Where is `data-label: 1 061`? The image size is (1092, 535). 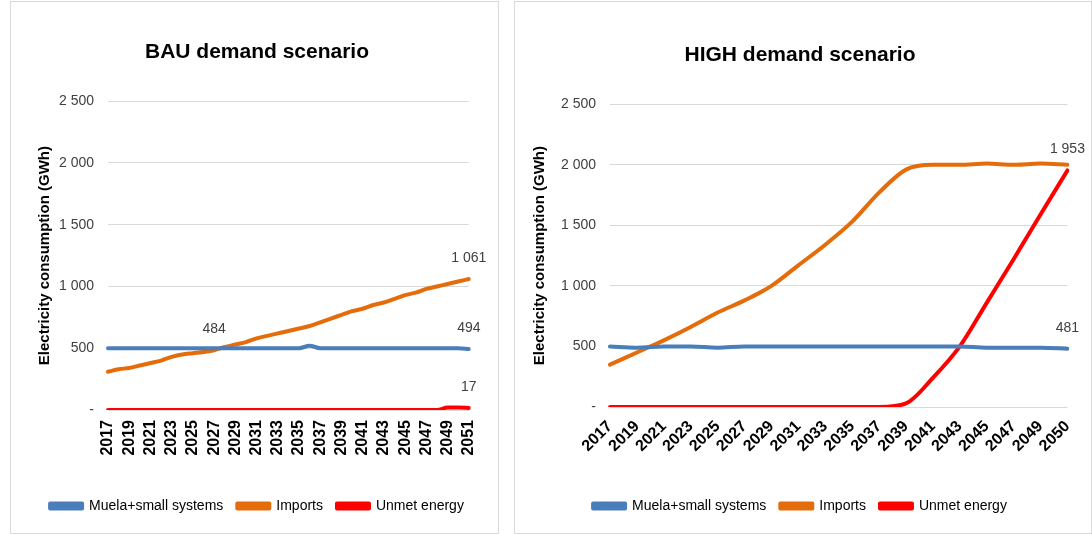
data-label: 1 061 is located at coordinates (469, 256).